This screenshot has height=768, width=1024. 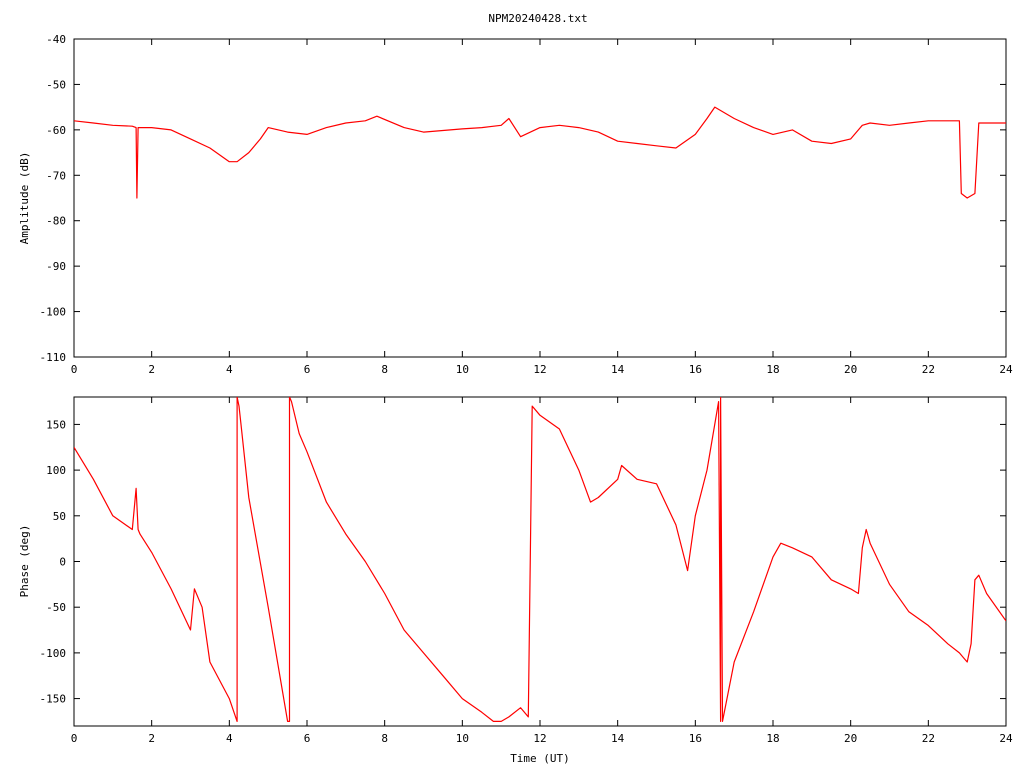 I want to click on time-x-axis-label: Time (UT), so click(x=540, y=758).